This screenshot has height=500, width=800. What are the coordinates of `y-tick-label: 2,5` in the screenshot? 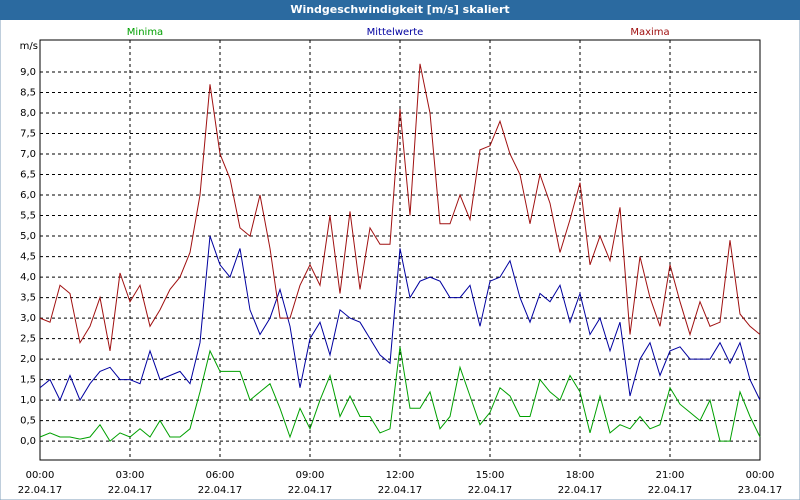 It's located at (28, 339).